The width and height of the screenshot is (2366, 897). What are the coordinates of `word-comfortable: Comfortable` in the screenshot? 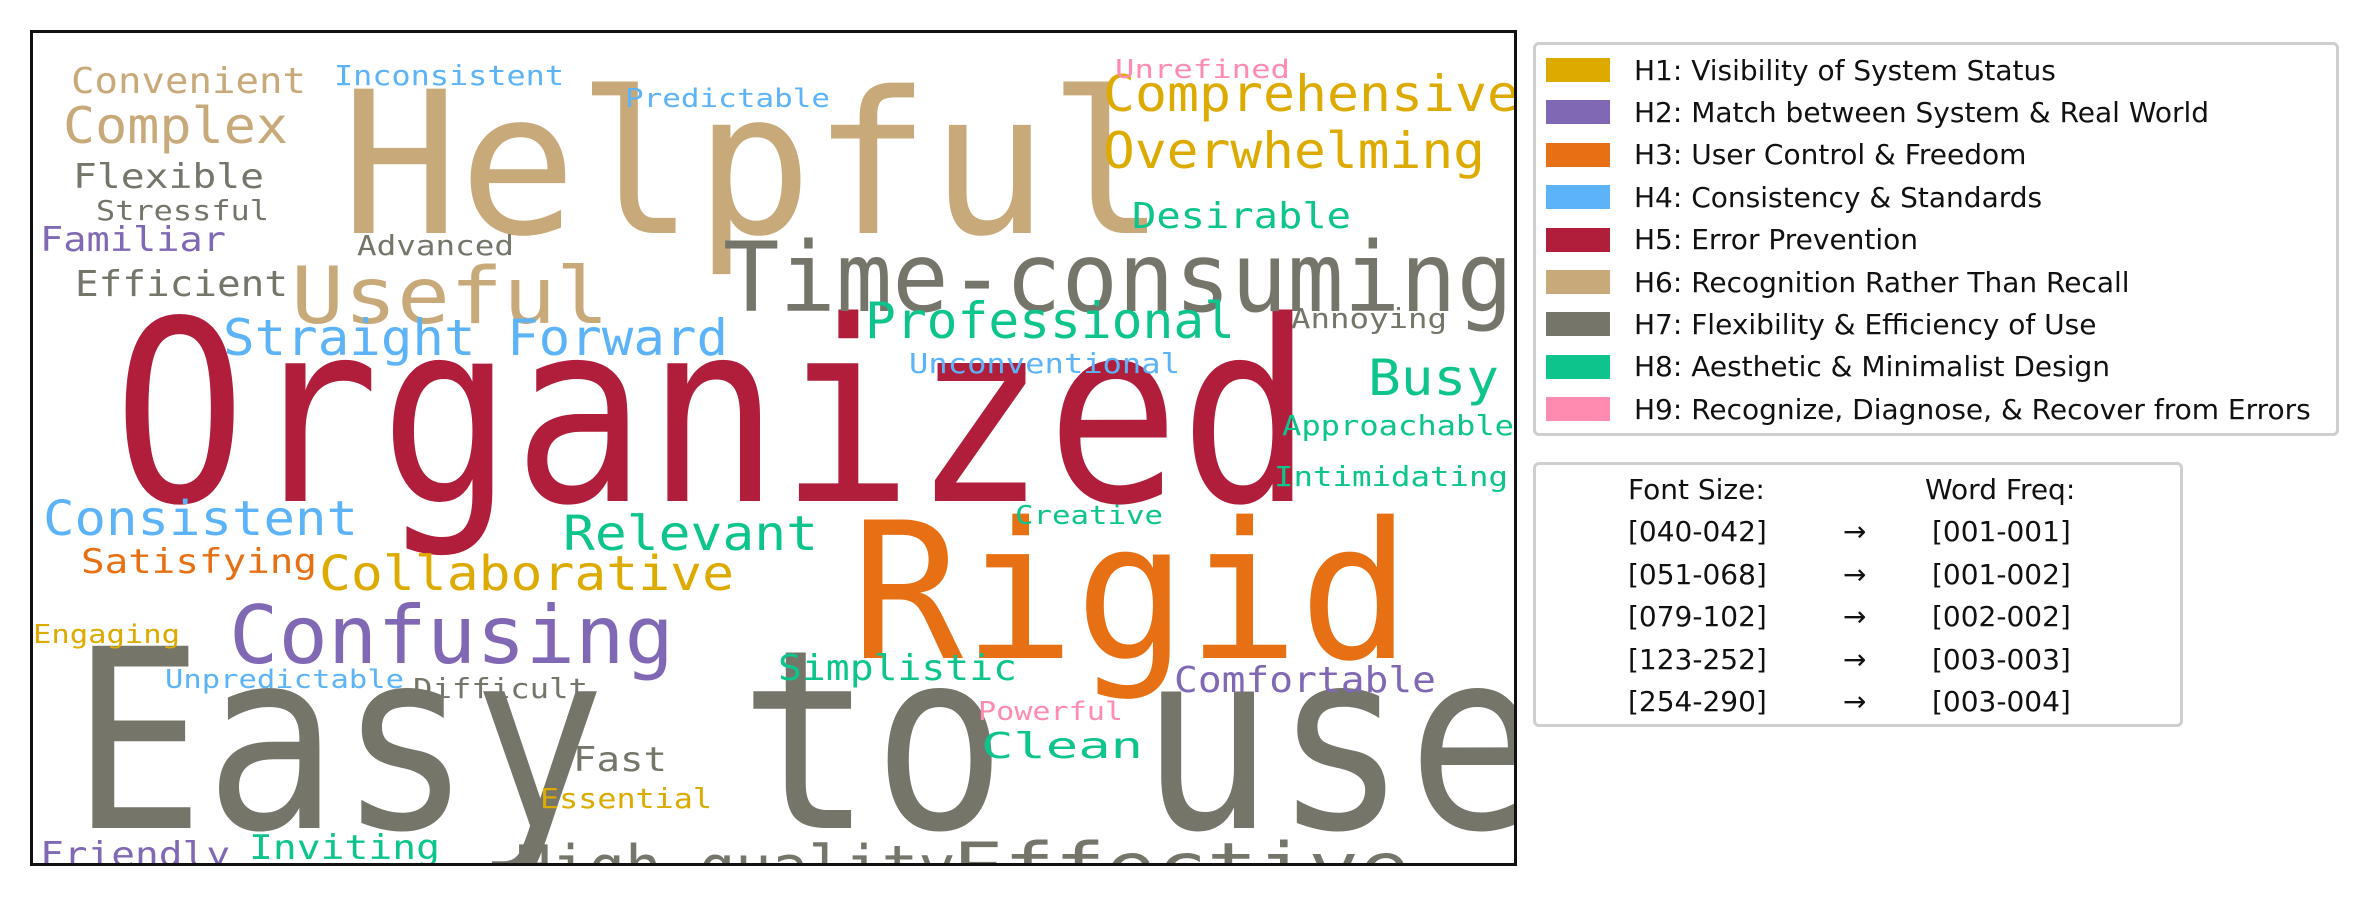 It's located at (1305, 680).